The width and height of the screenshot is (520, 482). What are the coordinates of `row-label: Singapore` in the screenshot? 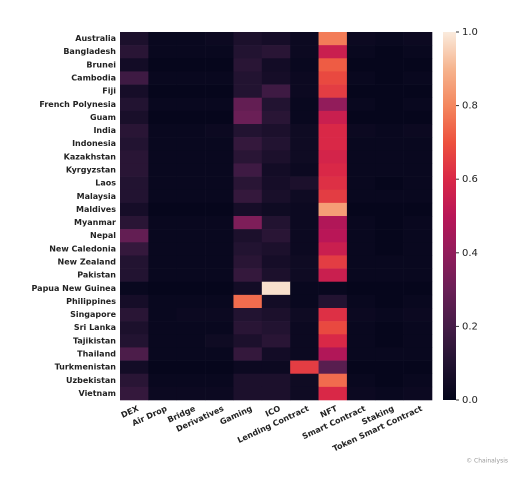 It's located at (93, 314).